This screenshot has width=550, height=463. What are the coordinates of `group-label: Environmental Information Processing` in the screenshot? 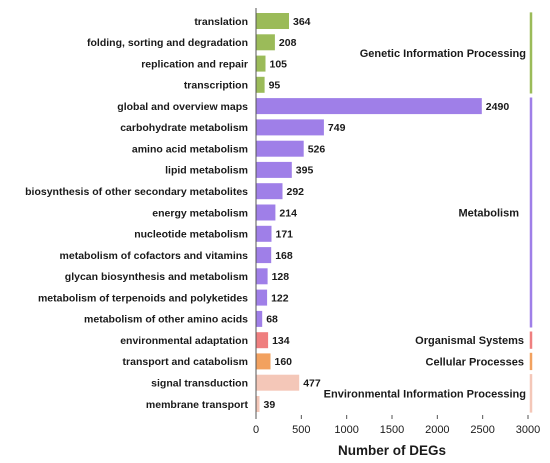 It's located at (425, 394).